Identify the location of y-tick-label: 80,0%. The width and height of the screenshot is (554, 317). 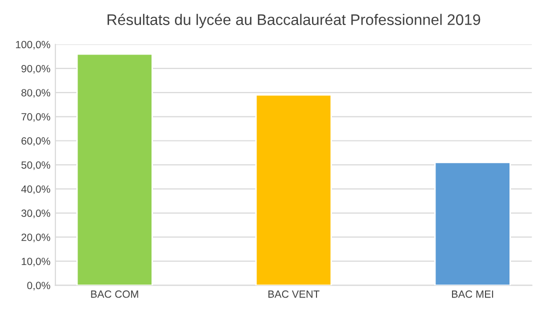
(35, 93).